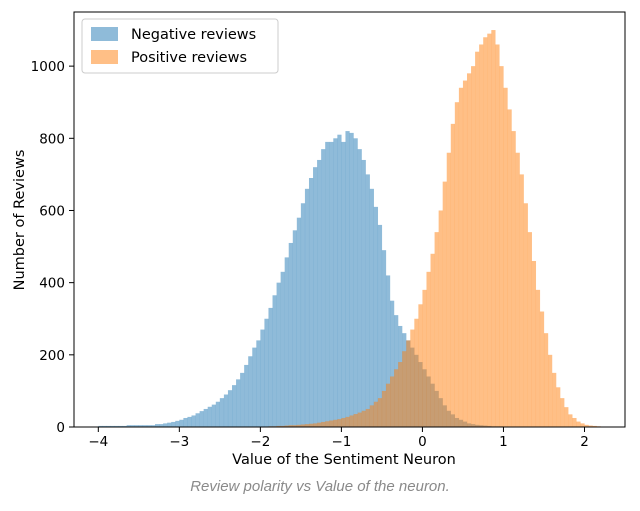  What do you see at coordinates (193, 35) in the screenshot?
I see `legend-label-negative: Negative reviews` at bounding box center [193, 35].